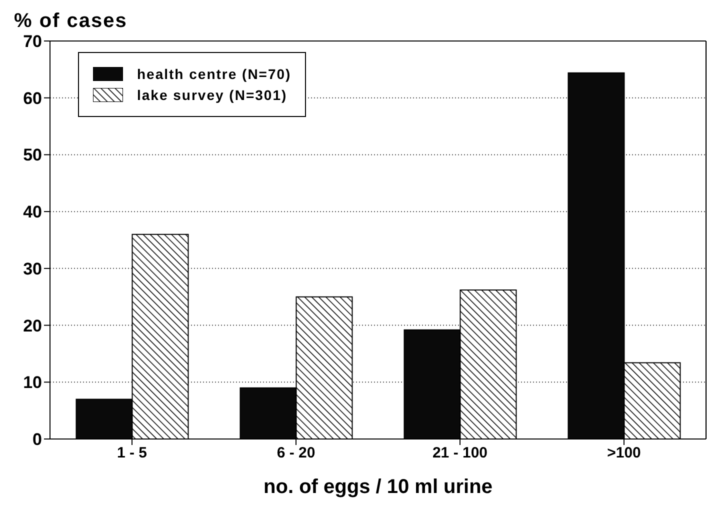 This screenshot has height=505, width=707. I want to click on y-tick-label: 0, so click(37, 440).